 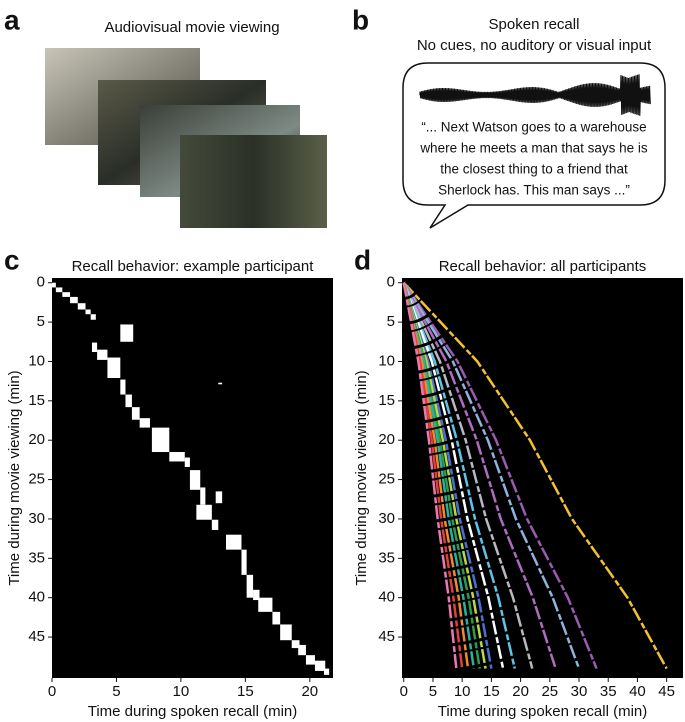 What do you see at coordinates (391, 282) in the screenshot?
I see `y-tick-label: 0` at bounding box center [391, 282].